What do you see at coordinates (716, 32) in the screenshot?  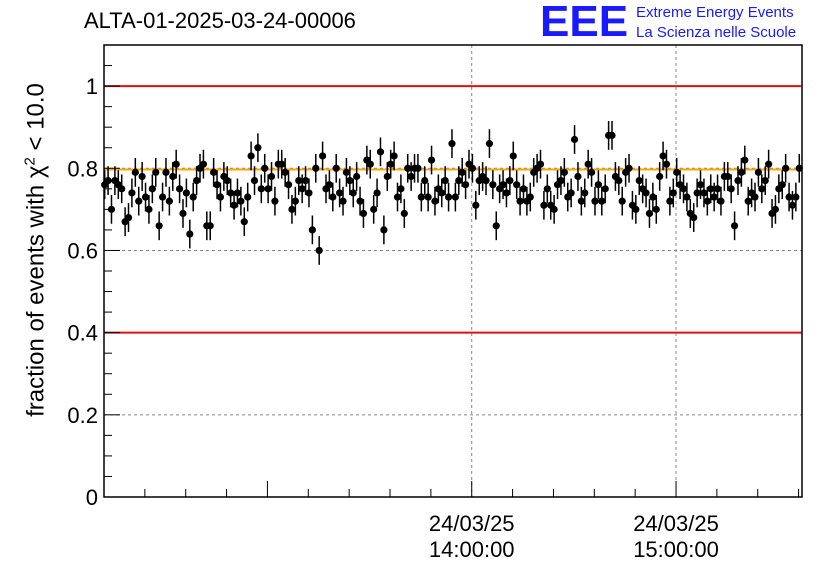 I see `logo-line2: La Scienza nelle Scuole` at bounding box center [716, 32].